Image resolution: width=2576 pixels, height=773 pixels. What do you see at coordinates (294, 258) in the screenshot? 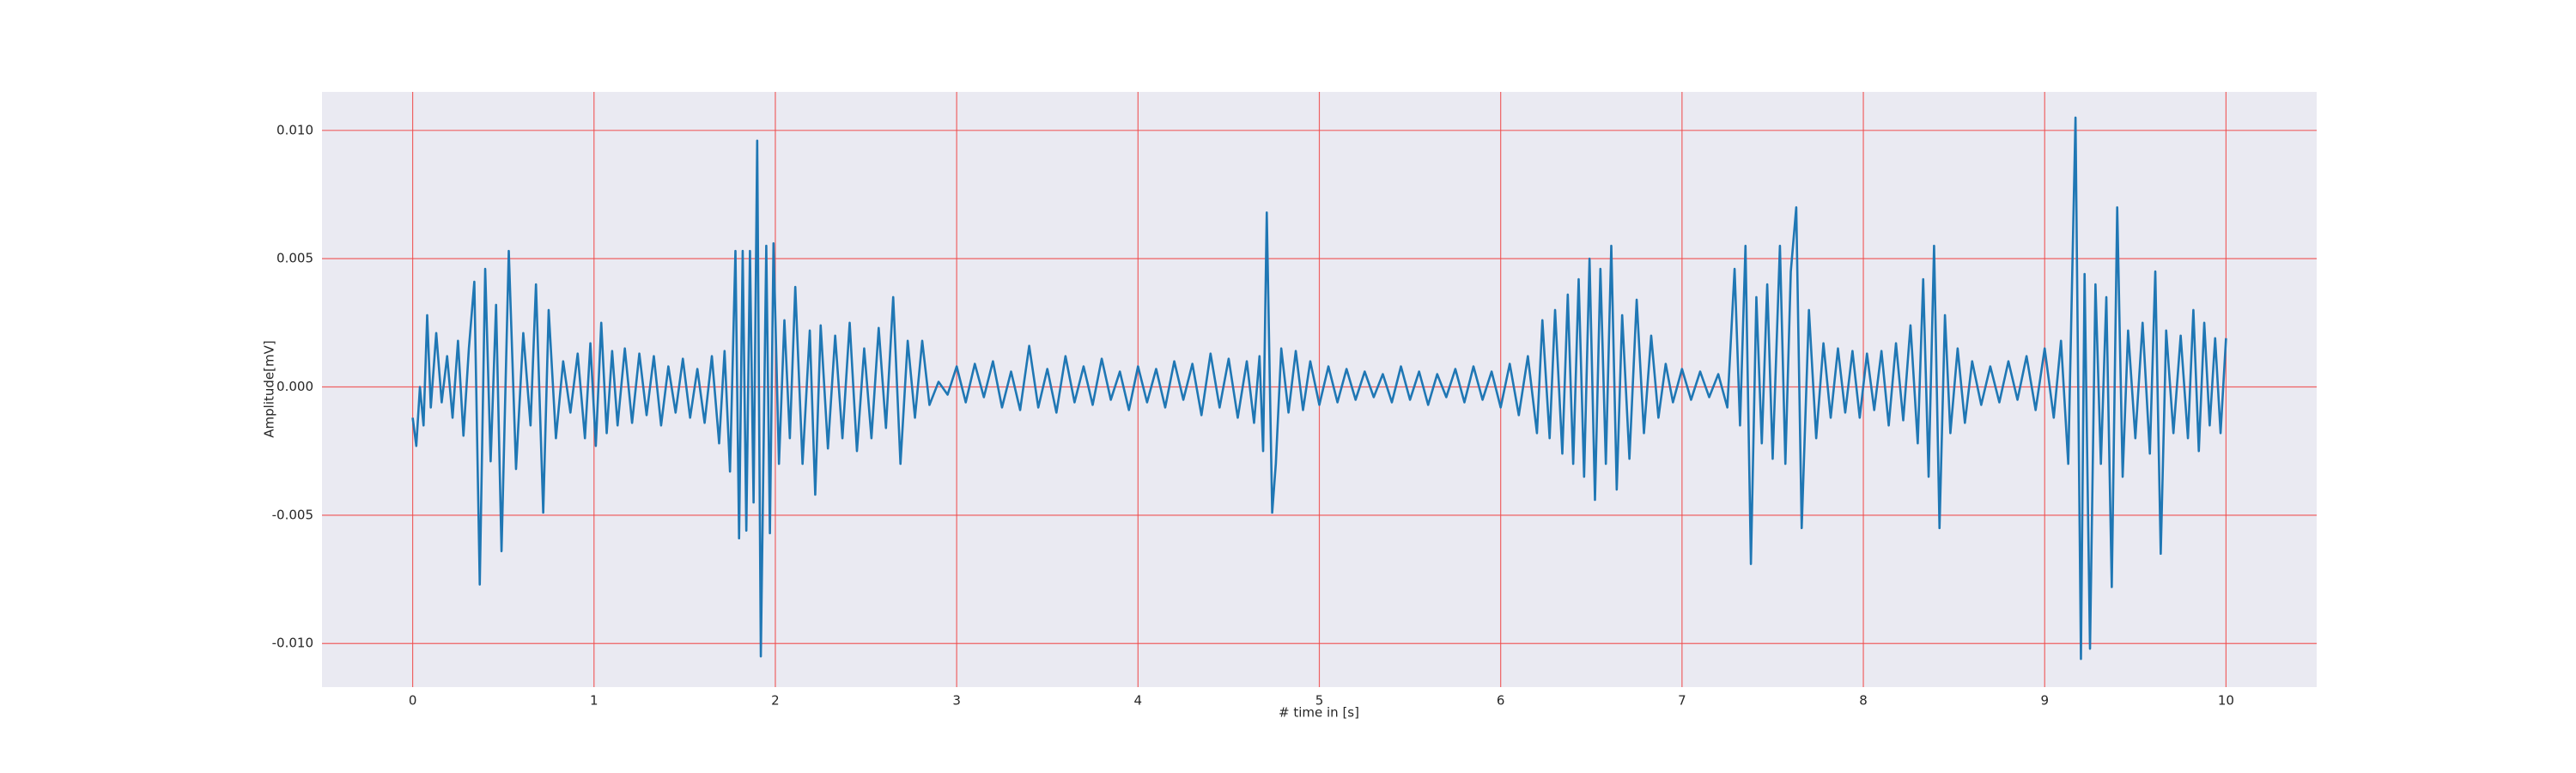
I see `y-tick-label: 0.005` at bounding box center [294, 258].